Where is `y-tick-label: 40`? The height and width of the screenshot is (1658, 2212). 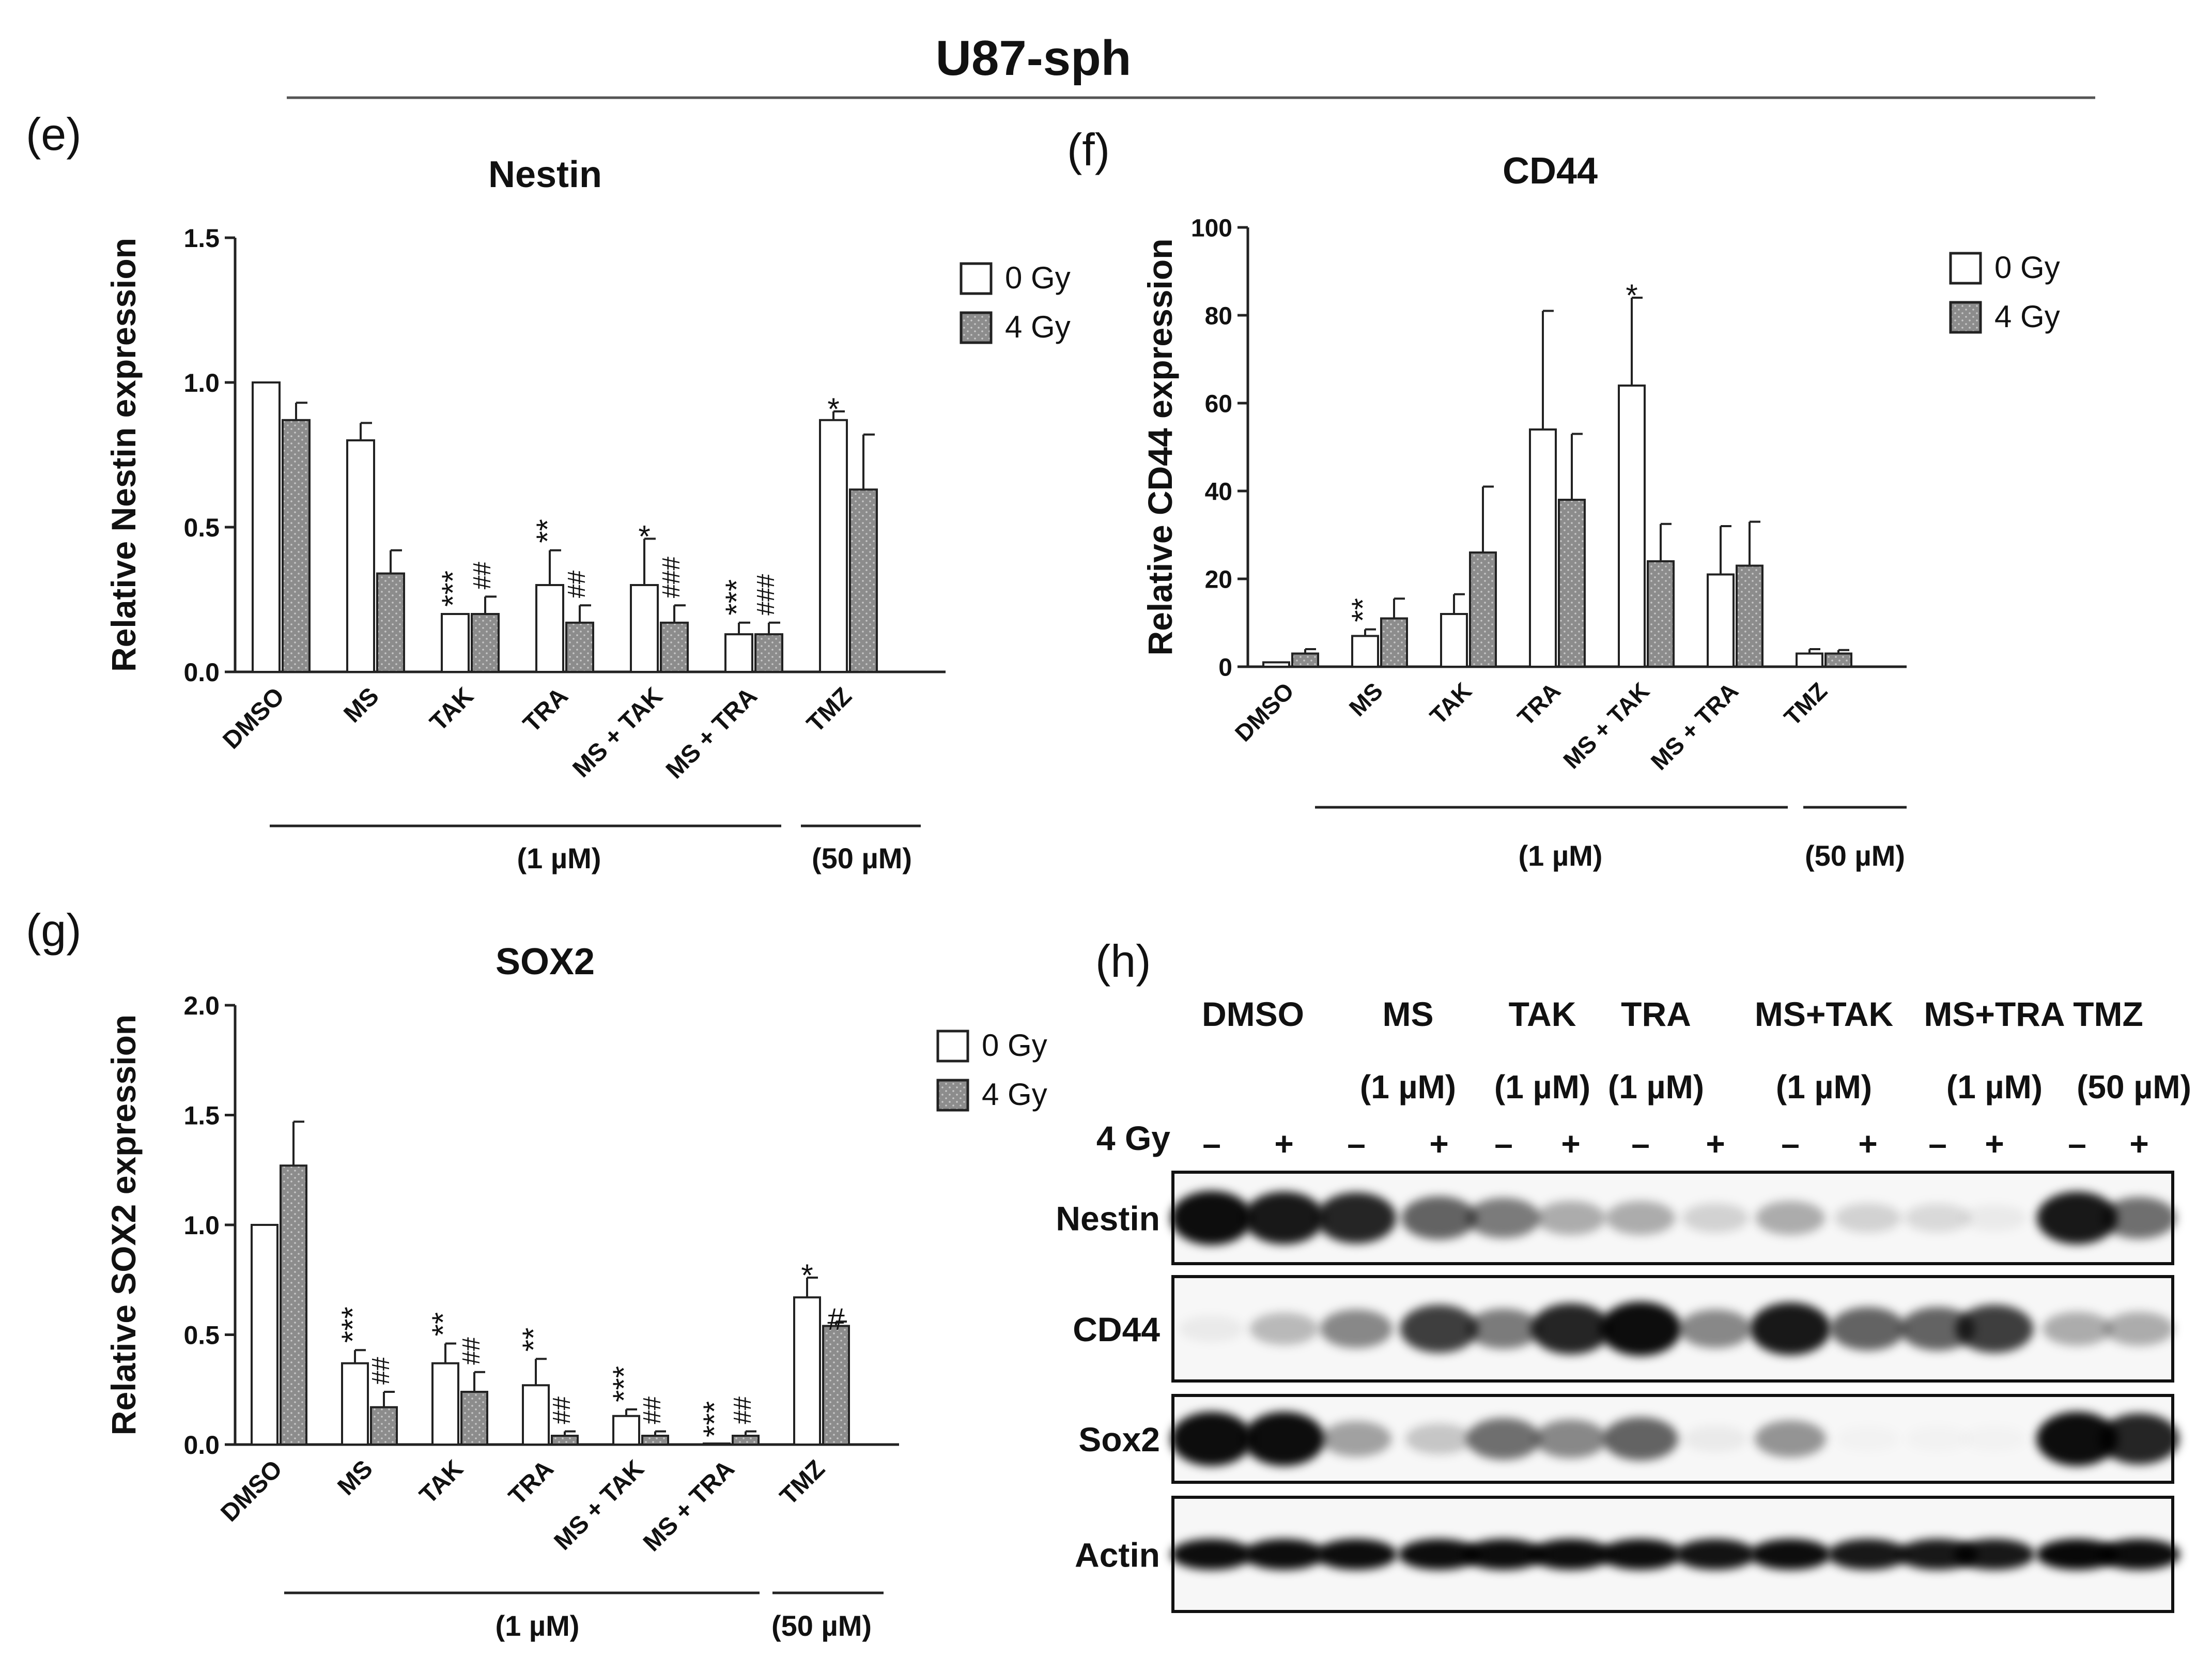
y-tick-label: 40 is located at coordinates (1218, 492).